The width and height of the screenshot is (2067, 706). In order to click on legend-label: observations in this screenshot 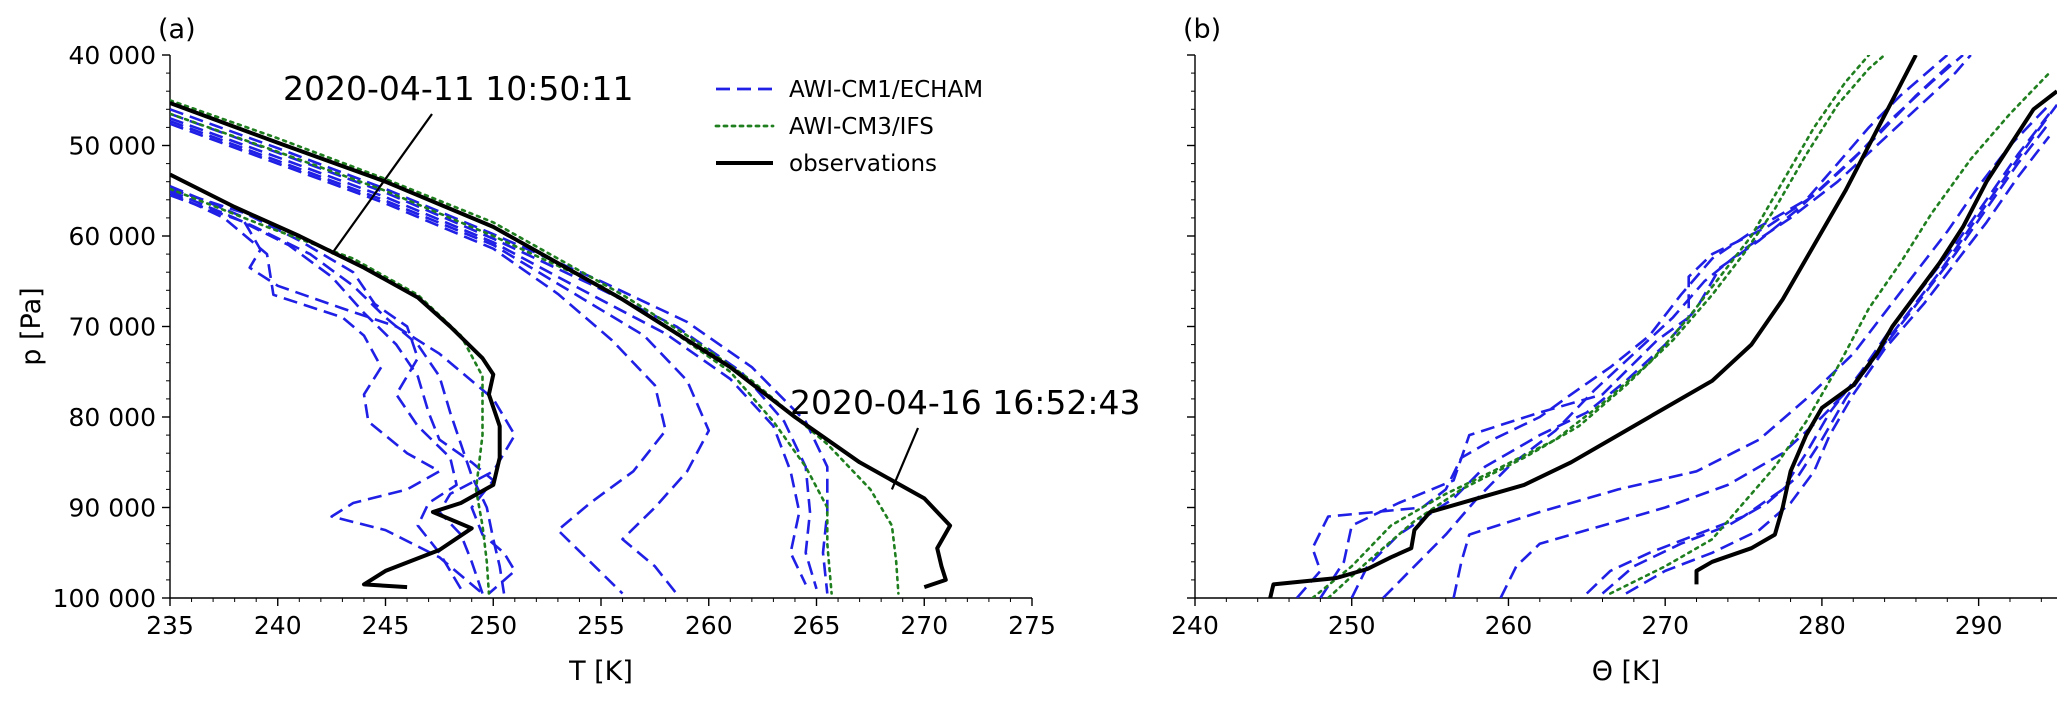, I will do `click(863, 164)`.